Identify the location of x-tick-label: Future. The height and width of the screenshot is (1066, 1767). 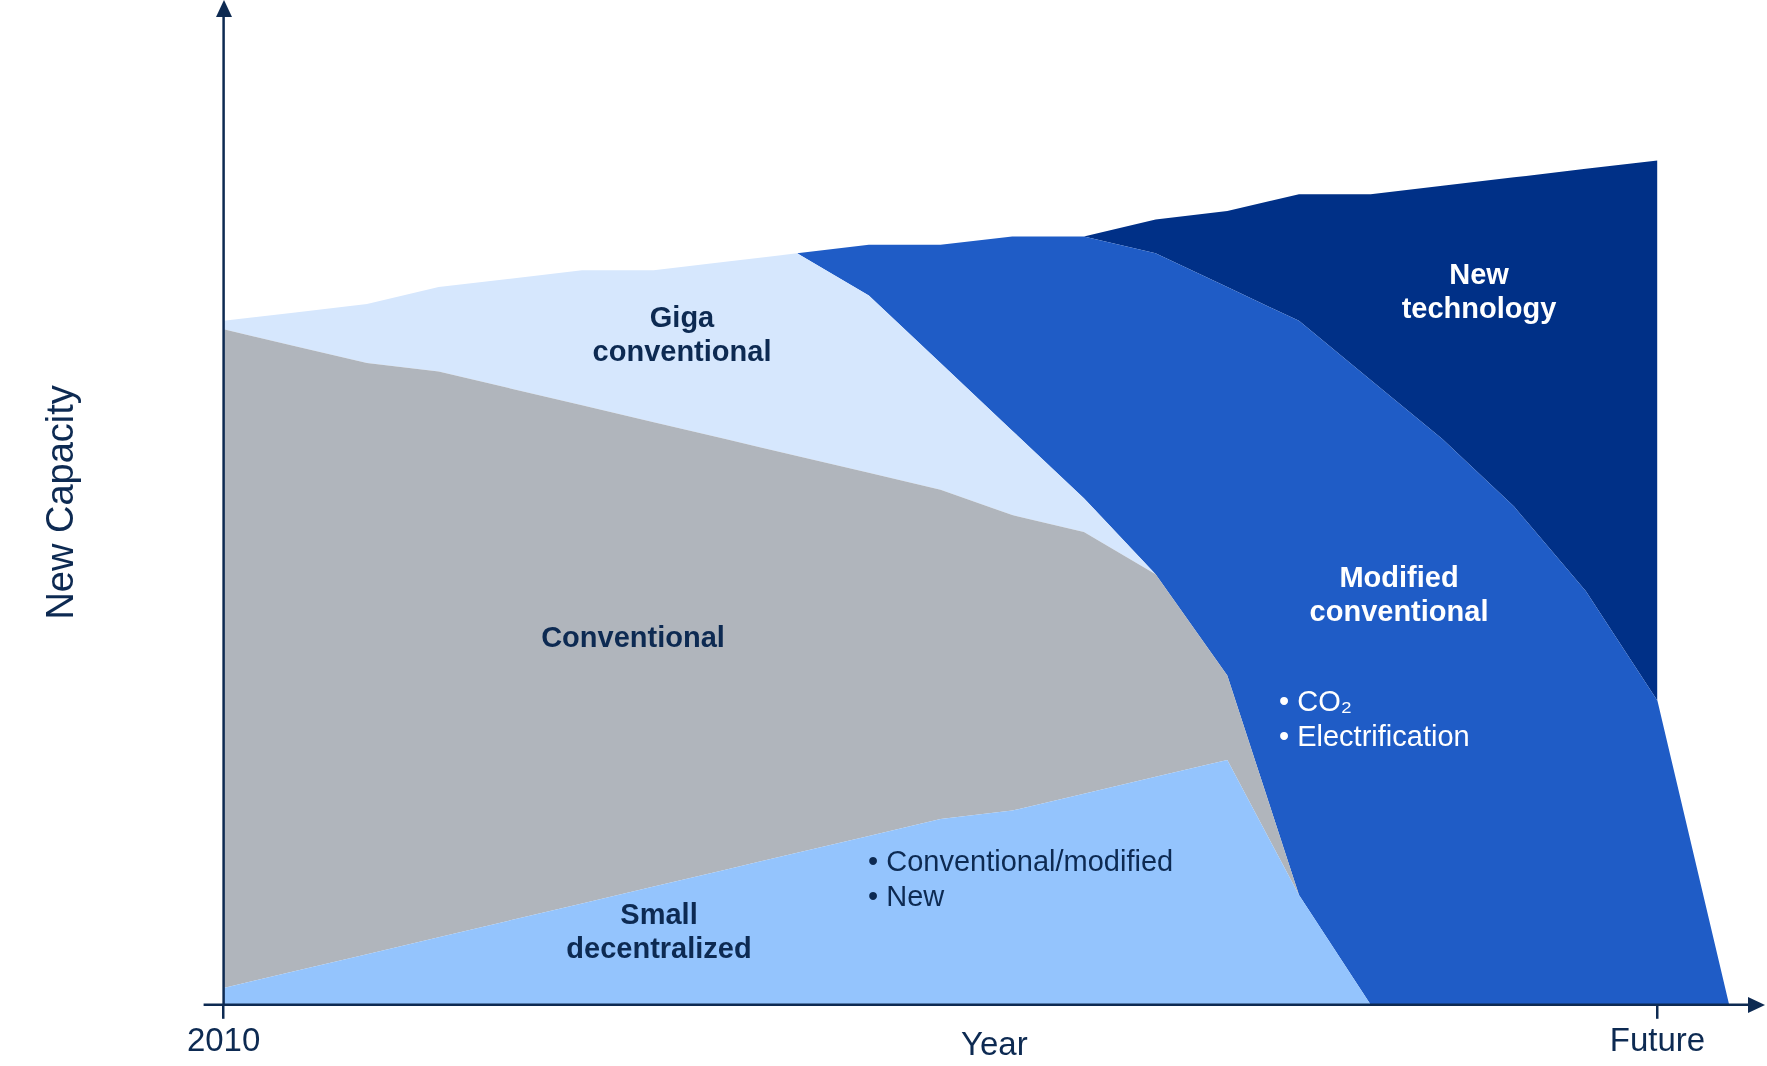
(1657, 1039).